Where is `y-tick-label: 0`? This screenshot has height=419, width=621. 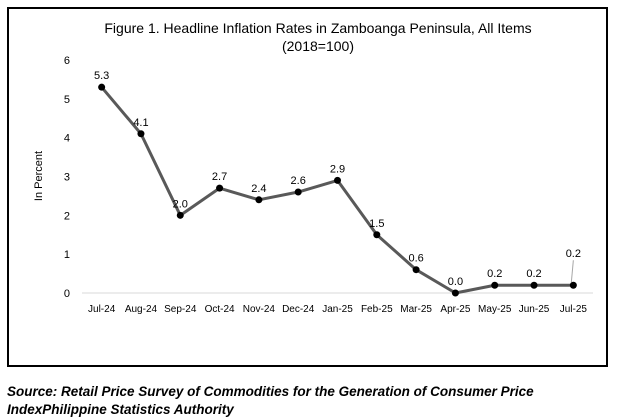 y-tick-label: 0 is located at coordinates (67, 294).